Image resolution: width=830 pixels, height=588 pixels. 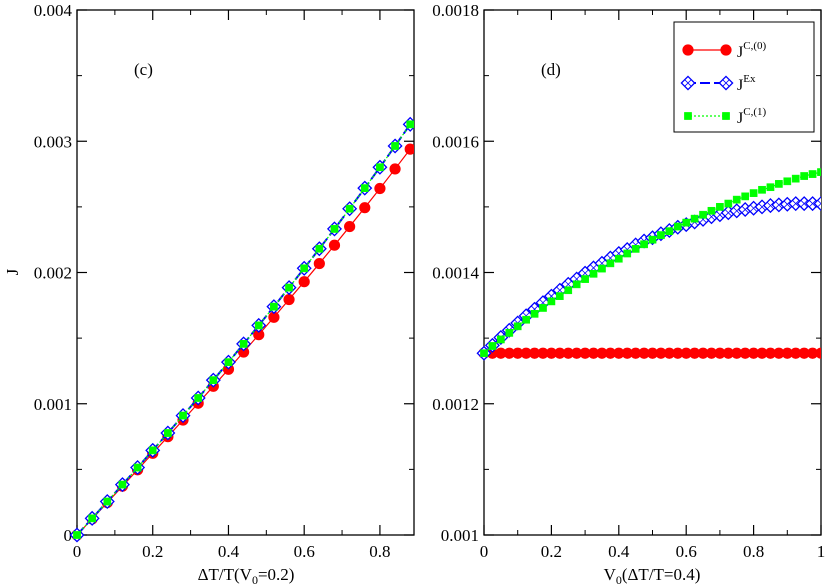 What do you see at coordinates (53, 273) in the screenshot?
I see `y-tick-label: 0.002` at bounding box center [53, 273].